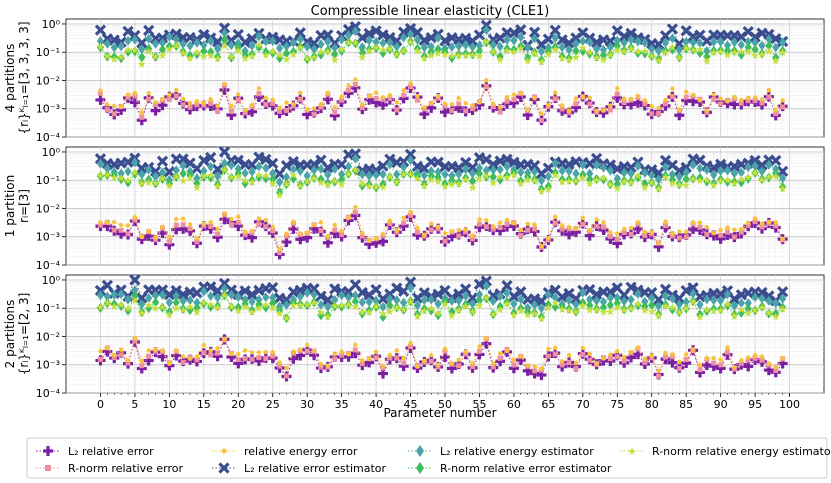 The width and height of the screenshot is (831, 483). What do you see at coordinates (789, 404) in the screenshot?
I see `x-tick-label: 100` at bounding box center [789, 404].